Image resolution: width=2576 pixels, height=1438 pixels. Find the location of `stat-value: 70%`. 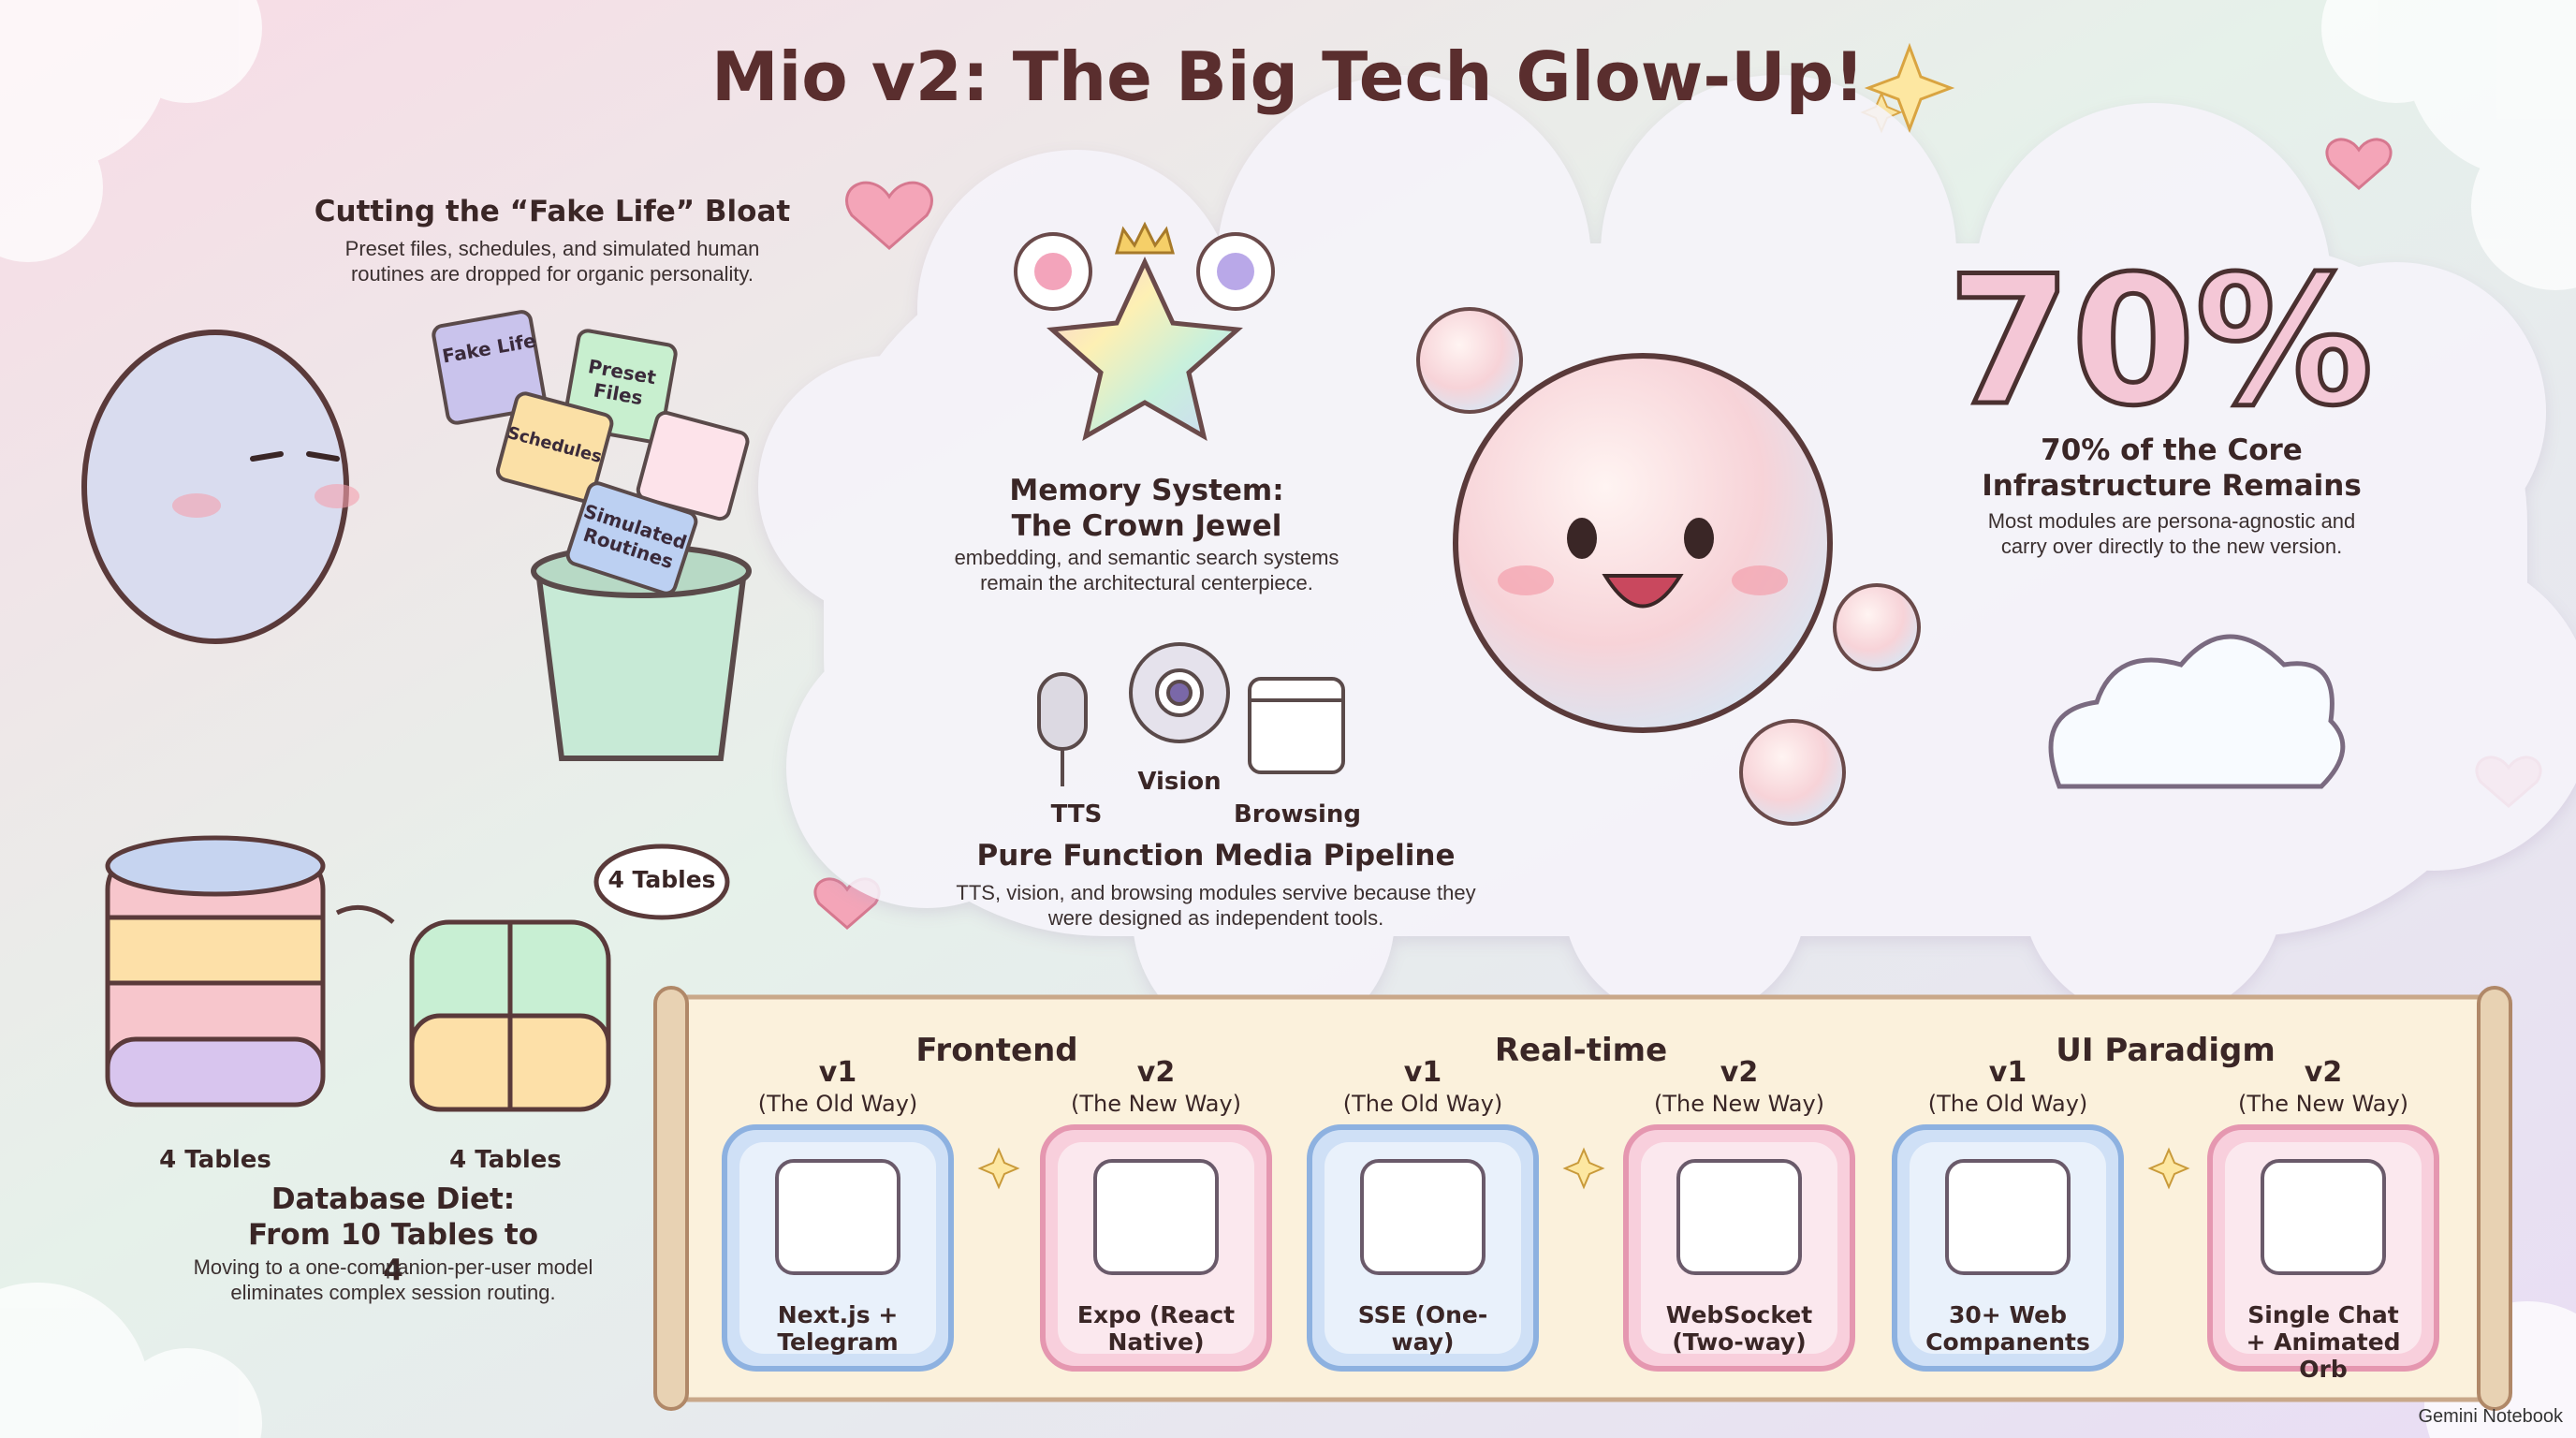

stat-value: 70% is located at coordinates (2160, 341).